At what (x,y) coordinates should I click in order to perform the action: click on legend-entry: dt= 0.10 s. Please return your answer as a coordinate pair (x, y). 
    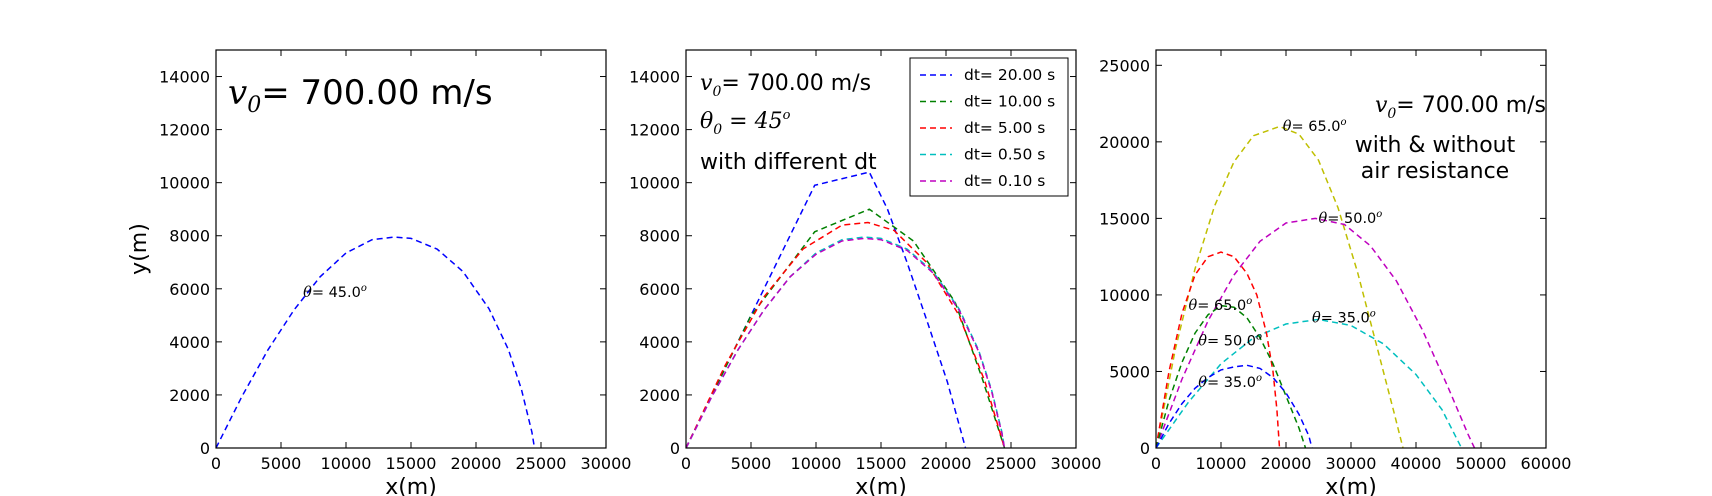
    Looking at the image, I should click on (1004, 181).